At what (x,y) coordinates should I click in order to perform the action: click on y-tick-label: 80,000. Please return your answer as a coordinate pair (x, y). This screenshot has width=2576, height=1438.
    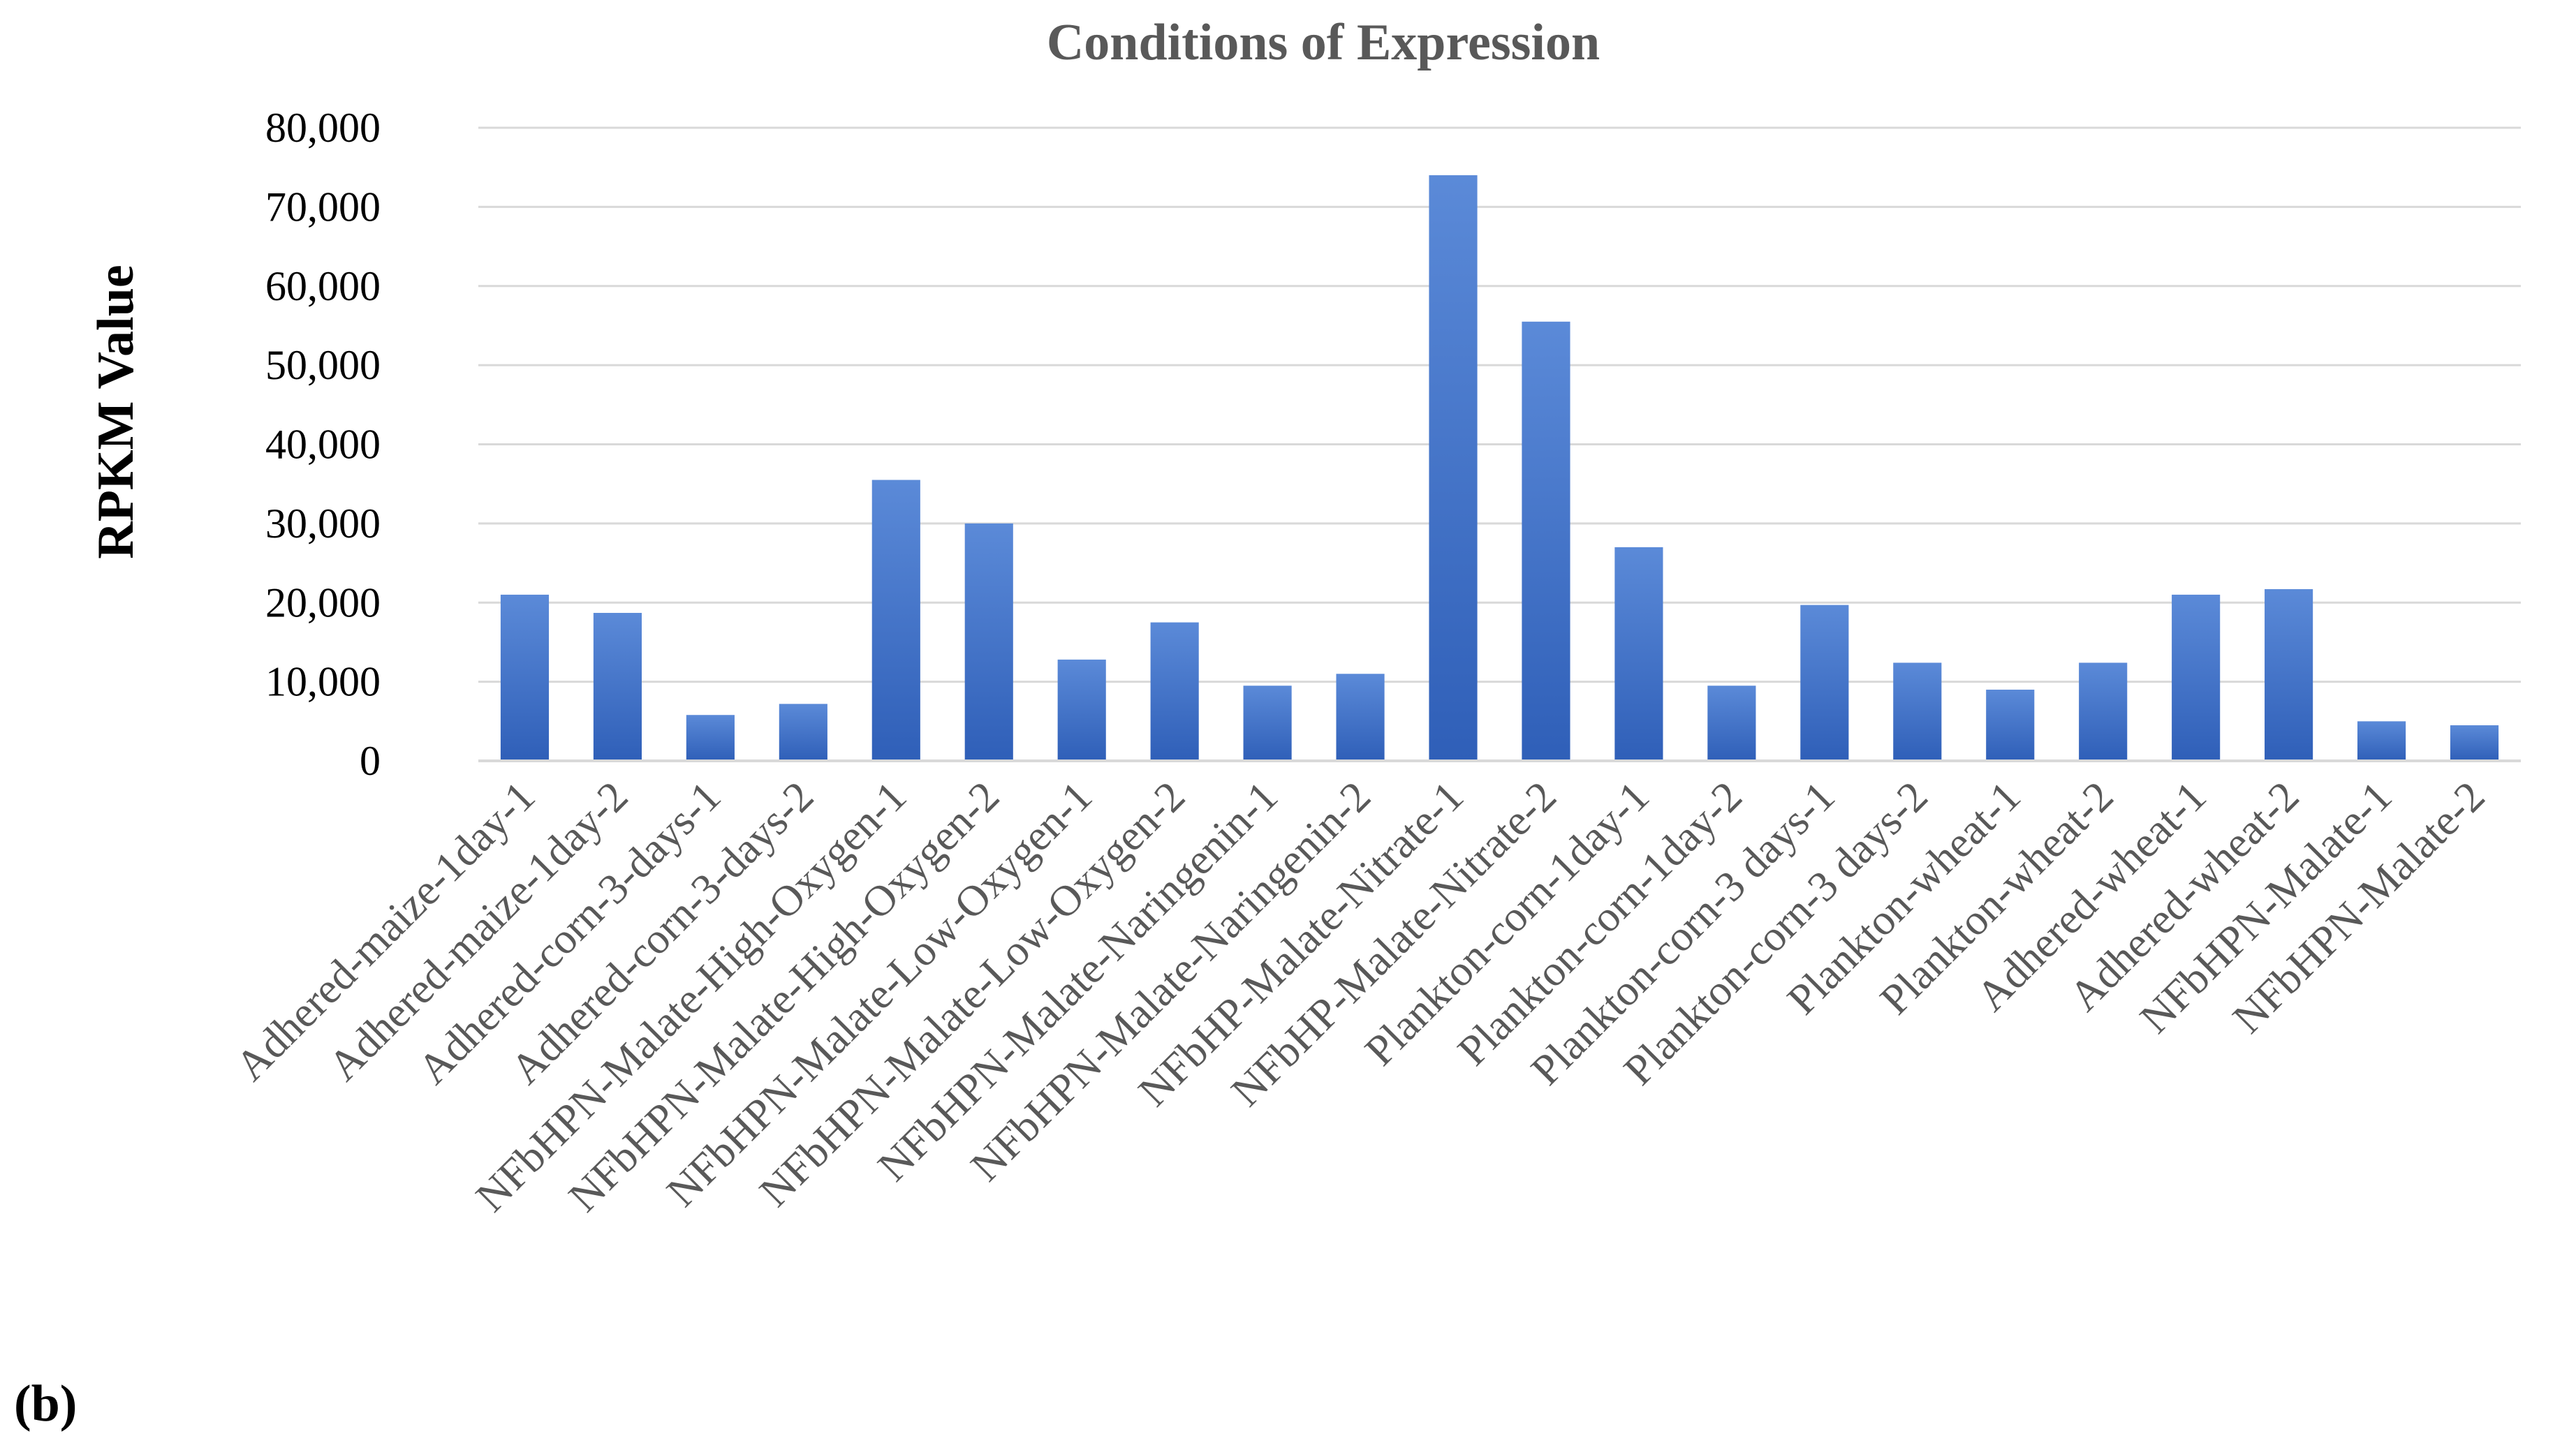
    Looking at the image, I should click on (323, 128).